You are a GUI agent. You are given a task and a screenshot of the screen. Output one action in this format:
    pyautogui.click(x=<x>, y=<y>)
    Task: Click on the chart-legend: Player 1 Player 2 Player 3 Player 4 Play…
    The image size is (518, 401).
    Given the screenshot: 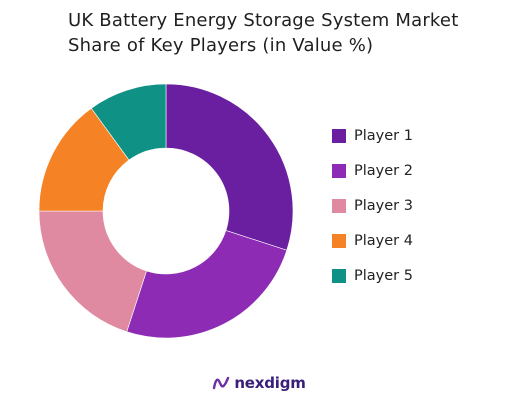 What is the action you would take?
    pyautogui.click(x=372, y=205)
    